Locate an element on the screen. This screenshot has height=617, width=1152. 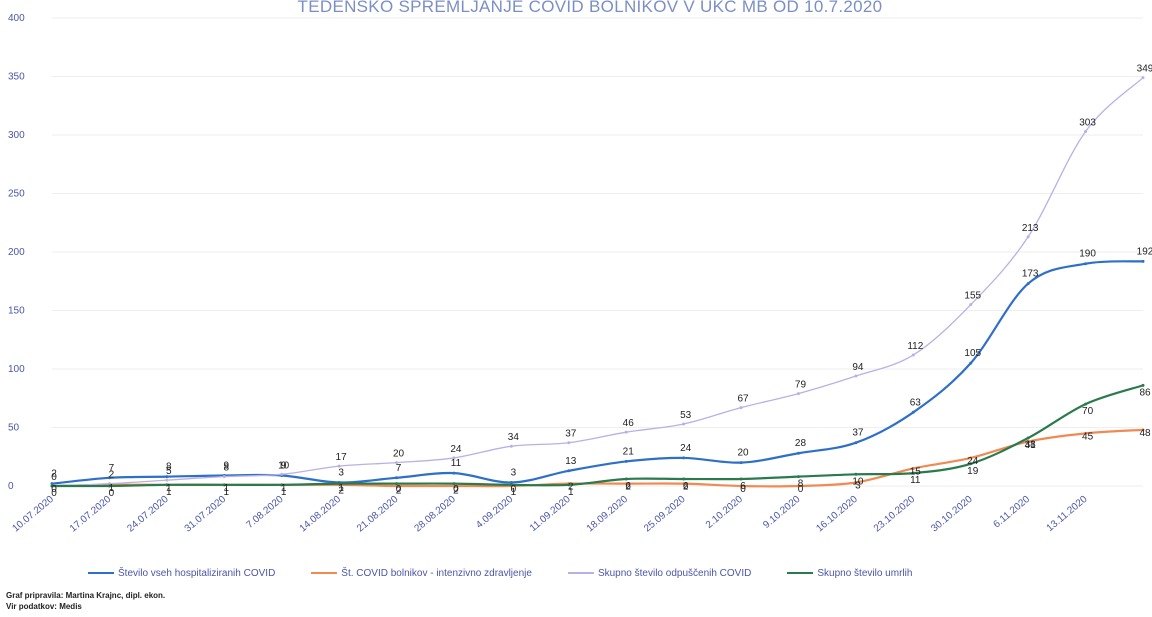
series-2-data-label-5: 17 is located at coordinates (342, 457).